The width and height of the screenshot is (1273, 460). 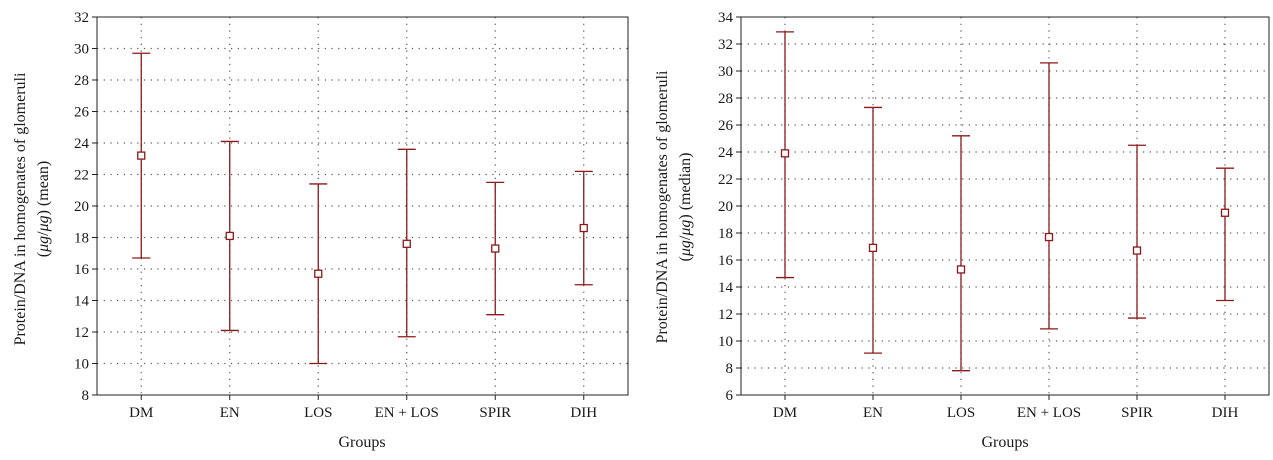 I want to click on left-y-tick-label: 18, so click(x=81, y=239).